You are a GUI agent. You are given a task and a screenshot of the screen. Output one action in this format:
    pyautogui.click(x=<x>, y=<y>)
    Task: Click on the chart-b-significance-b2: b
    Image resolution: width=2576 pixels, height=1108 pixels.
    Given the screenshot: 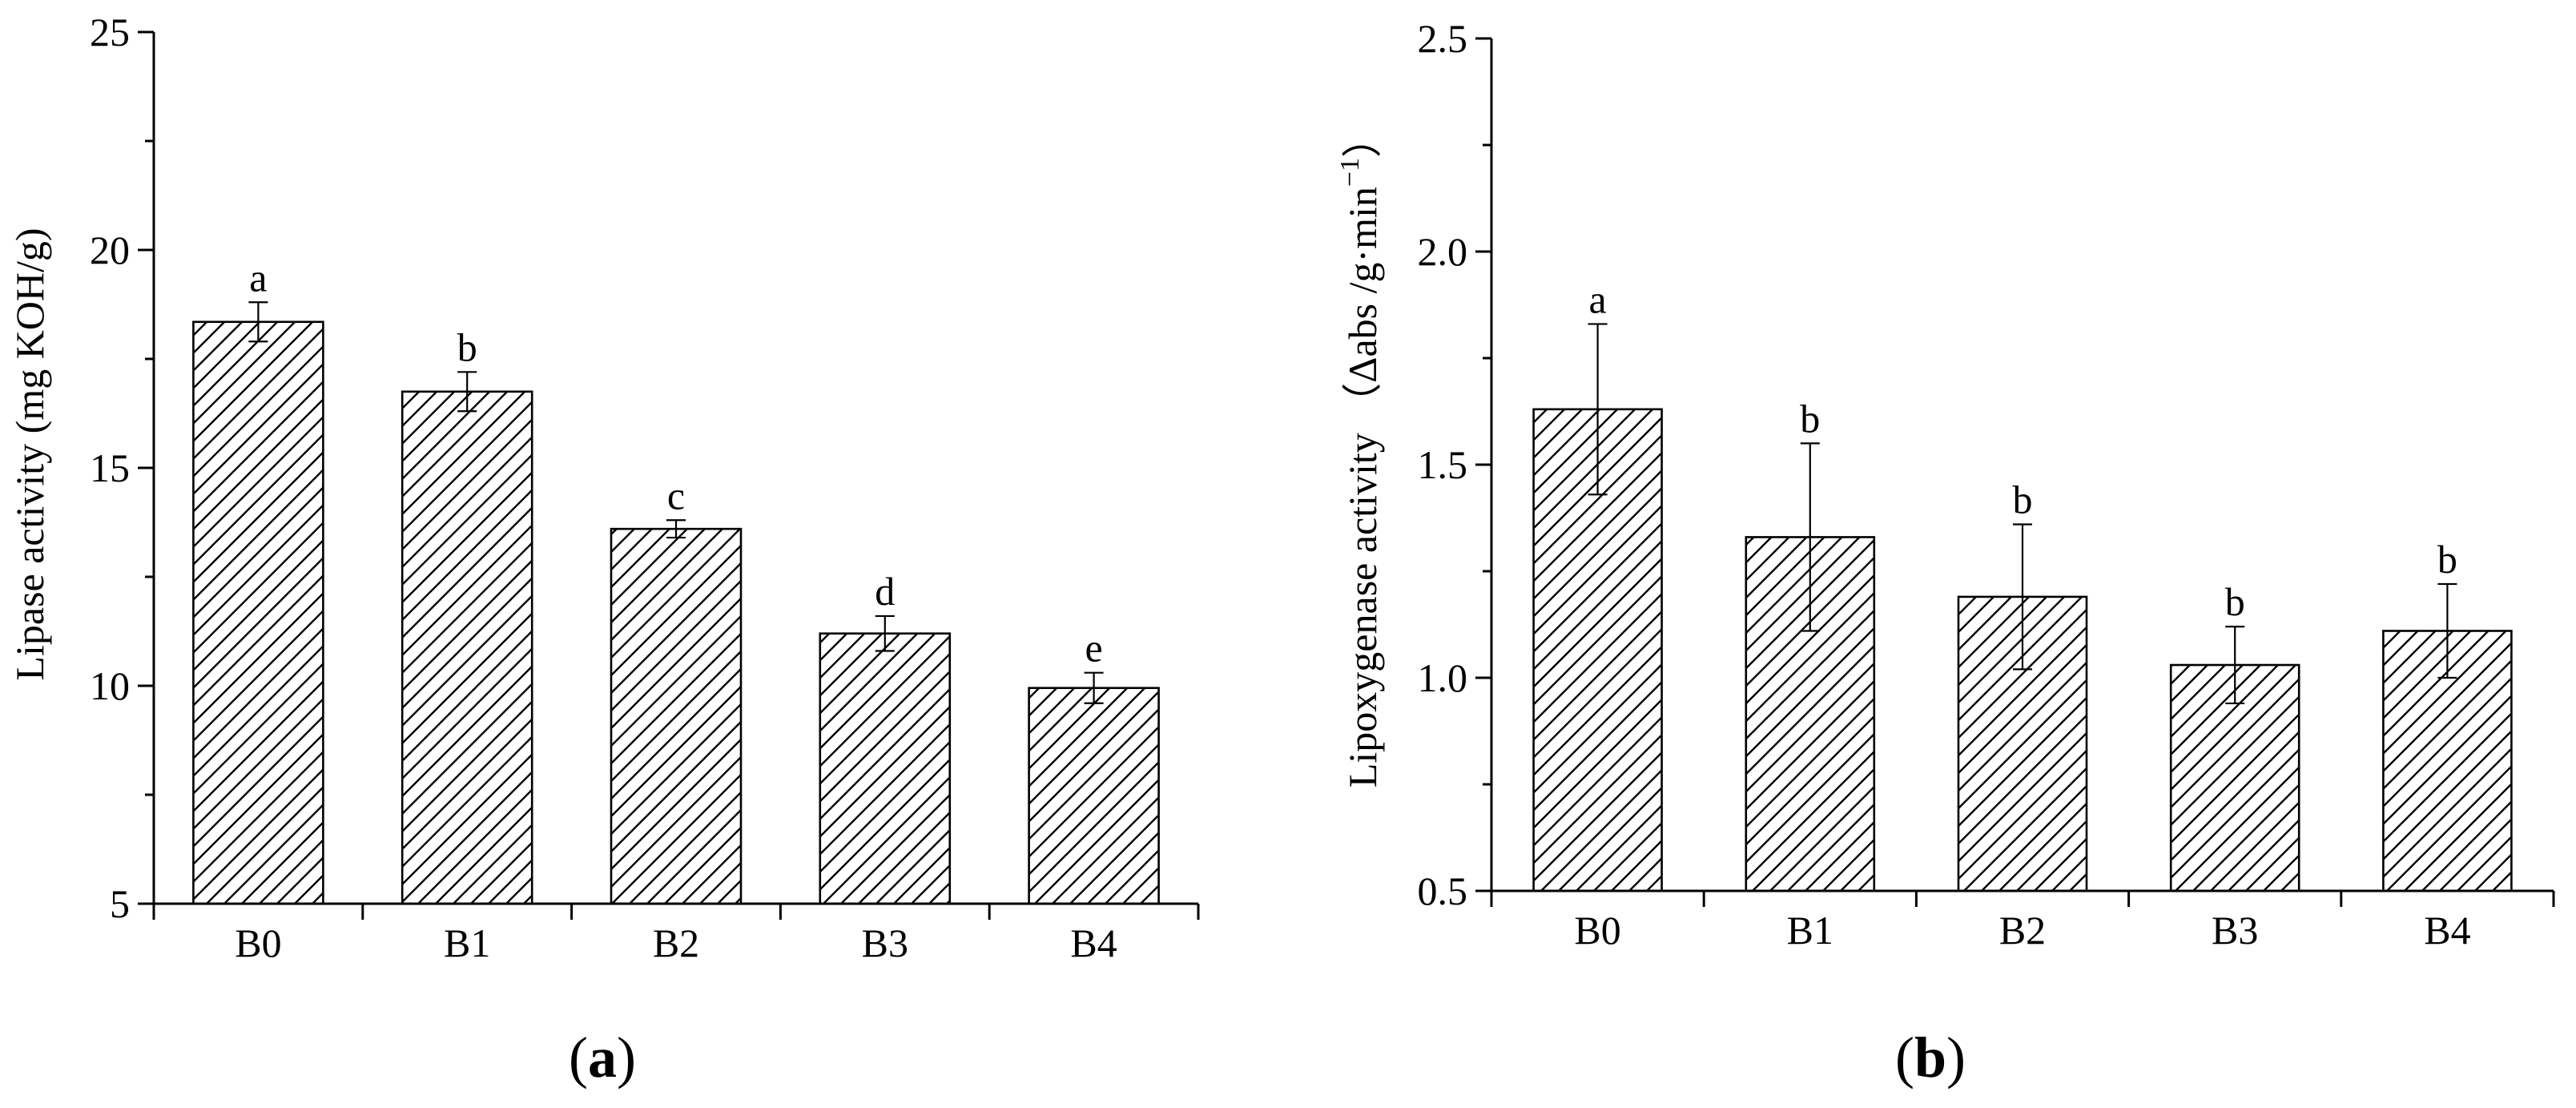 What is the action you would take?
    pyautogui.click(x=2023, y=500)
    